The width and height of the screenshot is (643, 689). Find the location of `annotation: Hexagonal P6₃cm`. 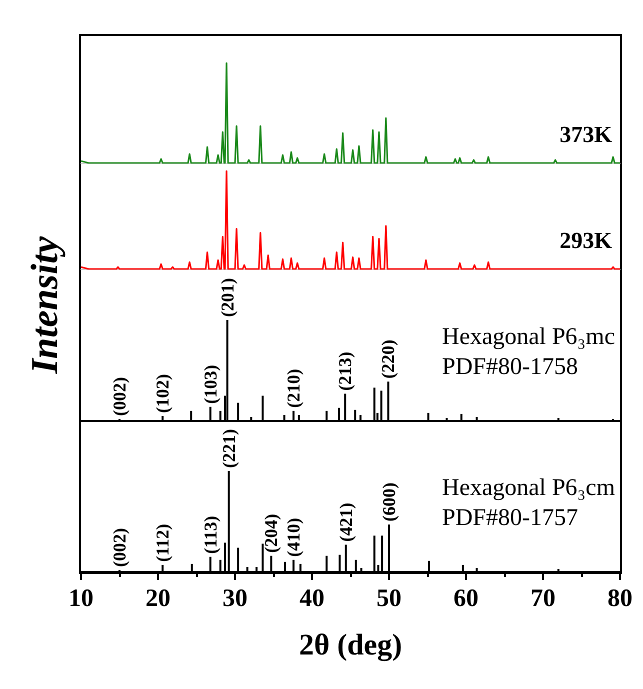

annotation: Hexagonal P6₃cm is located at coordinates (529, 488).